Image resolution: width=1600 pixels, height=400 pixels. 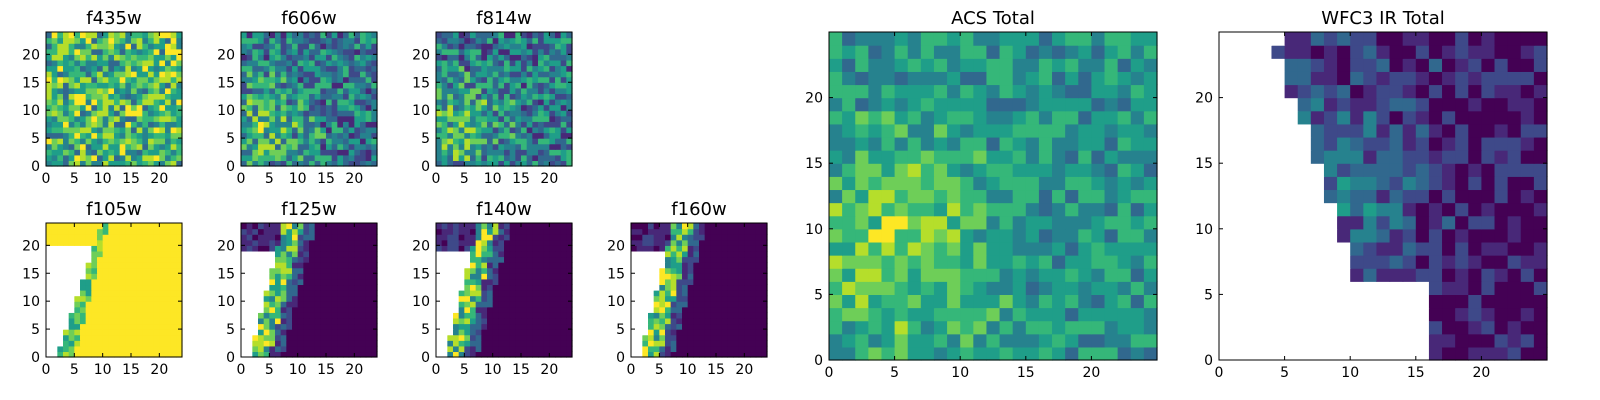 I want to click on x-tick-label: 20, so click(x=549, y=370).